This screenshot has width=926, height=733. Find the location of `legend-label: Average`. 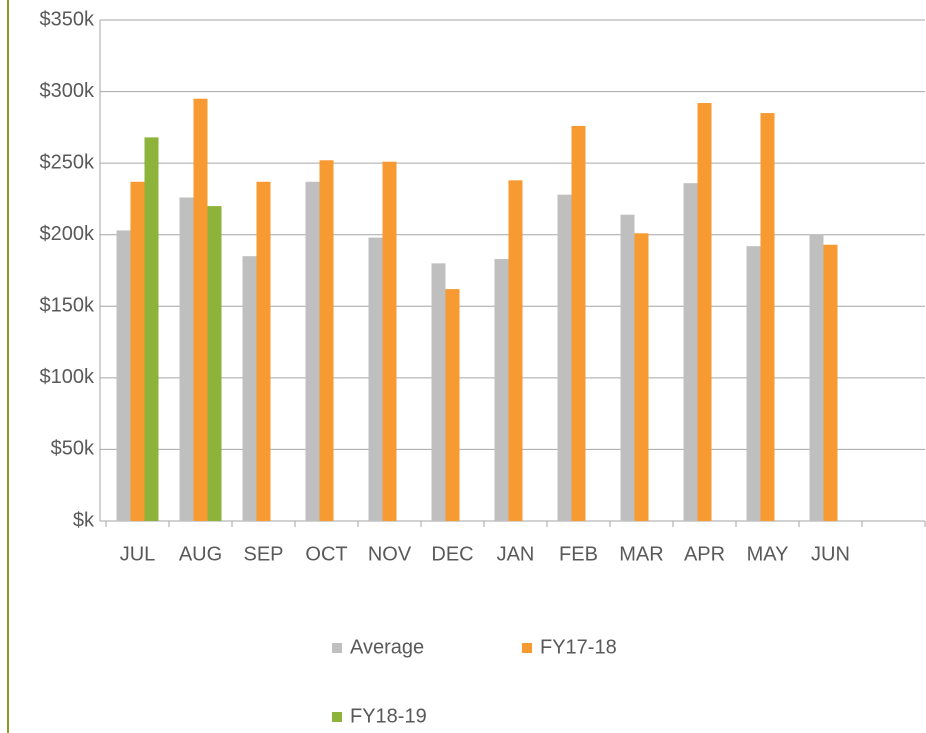

legend-label: Average is located at coordinates (387, 647).